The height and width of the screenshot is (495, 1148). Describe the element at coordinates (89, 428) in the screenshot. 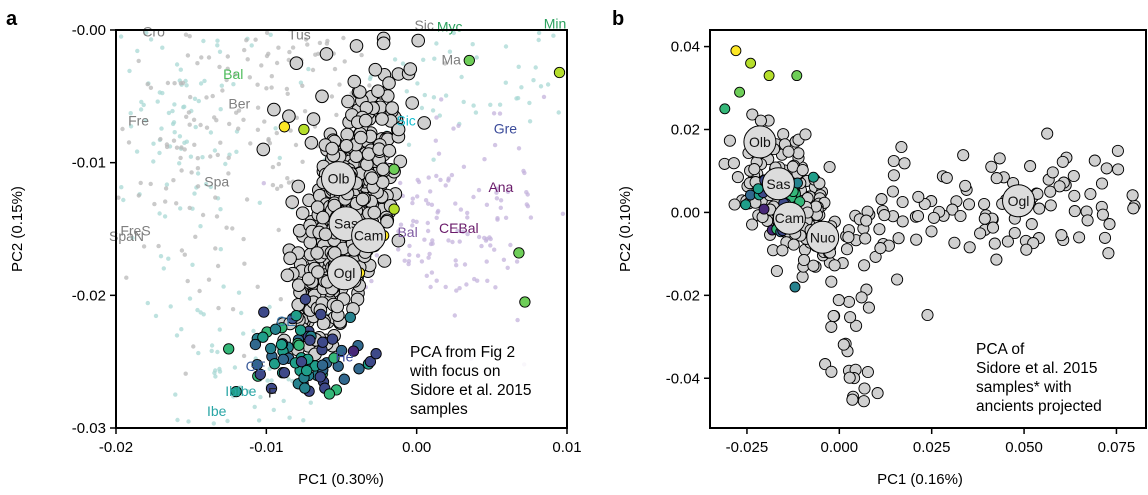

I see `y-tick-label: -0.03` at that location.